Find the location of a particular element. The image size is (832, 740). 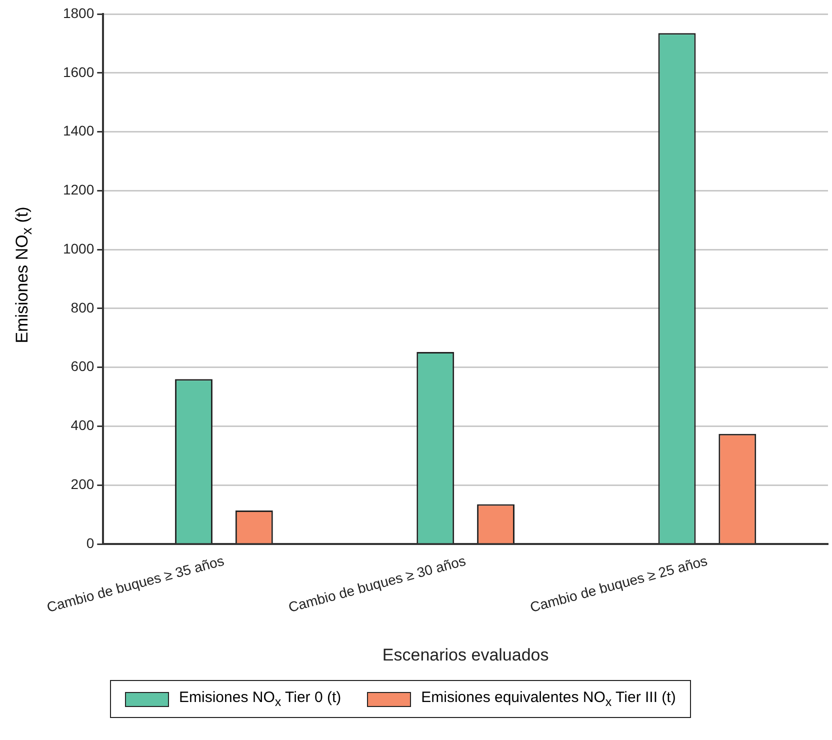

y-tick-label: 200 is located at coordinates (82, 484).